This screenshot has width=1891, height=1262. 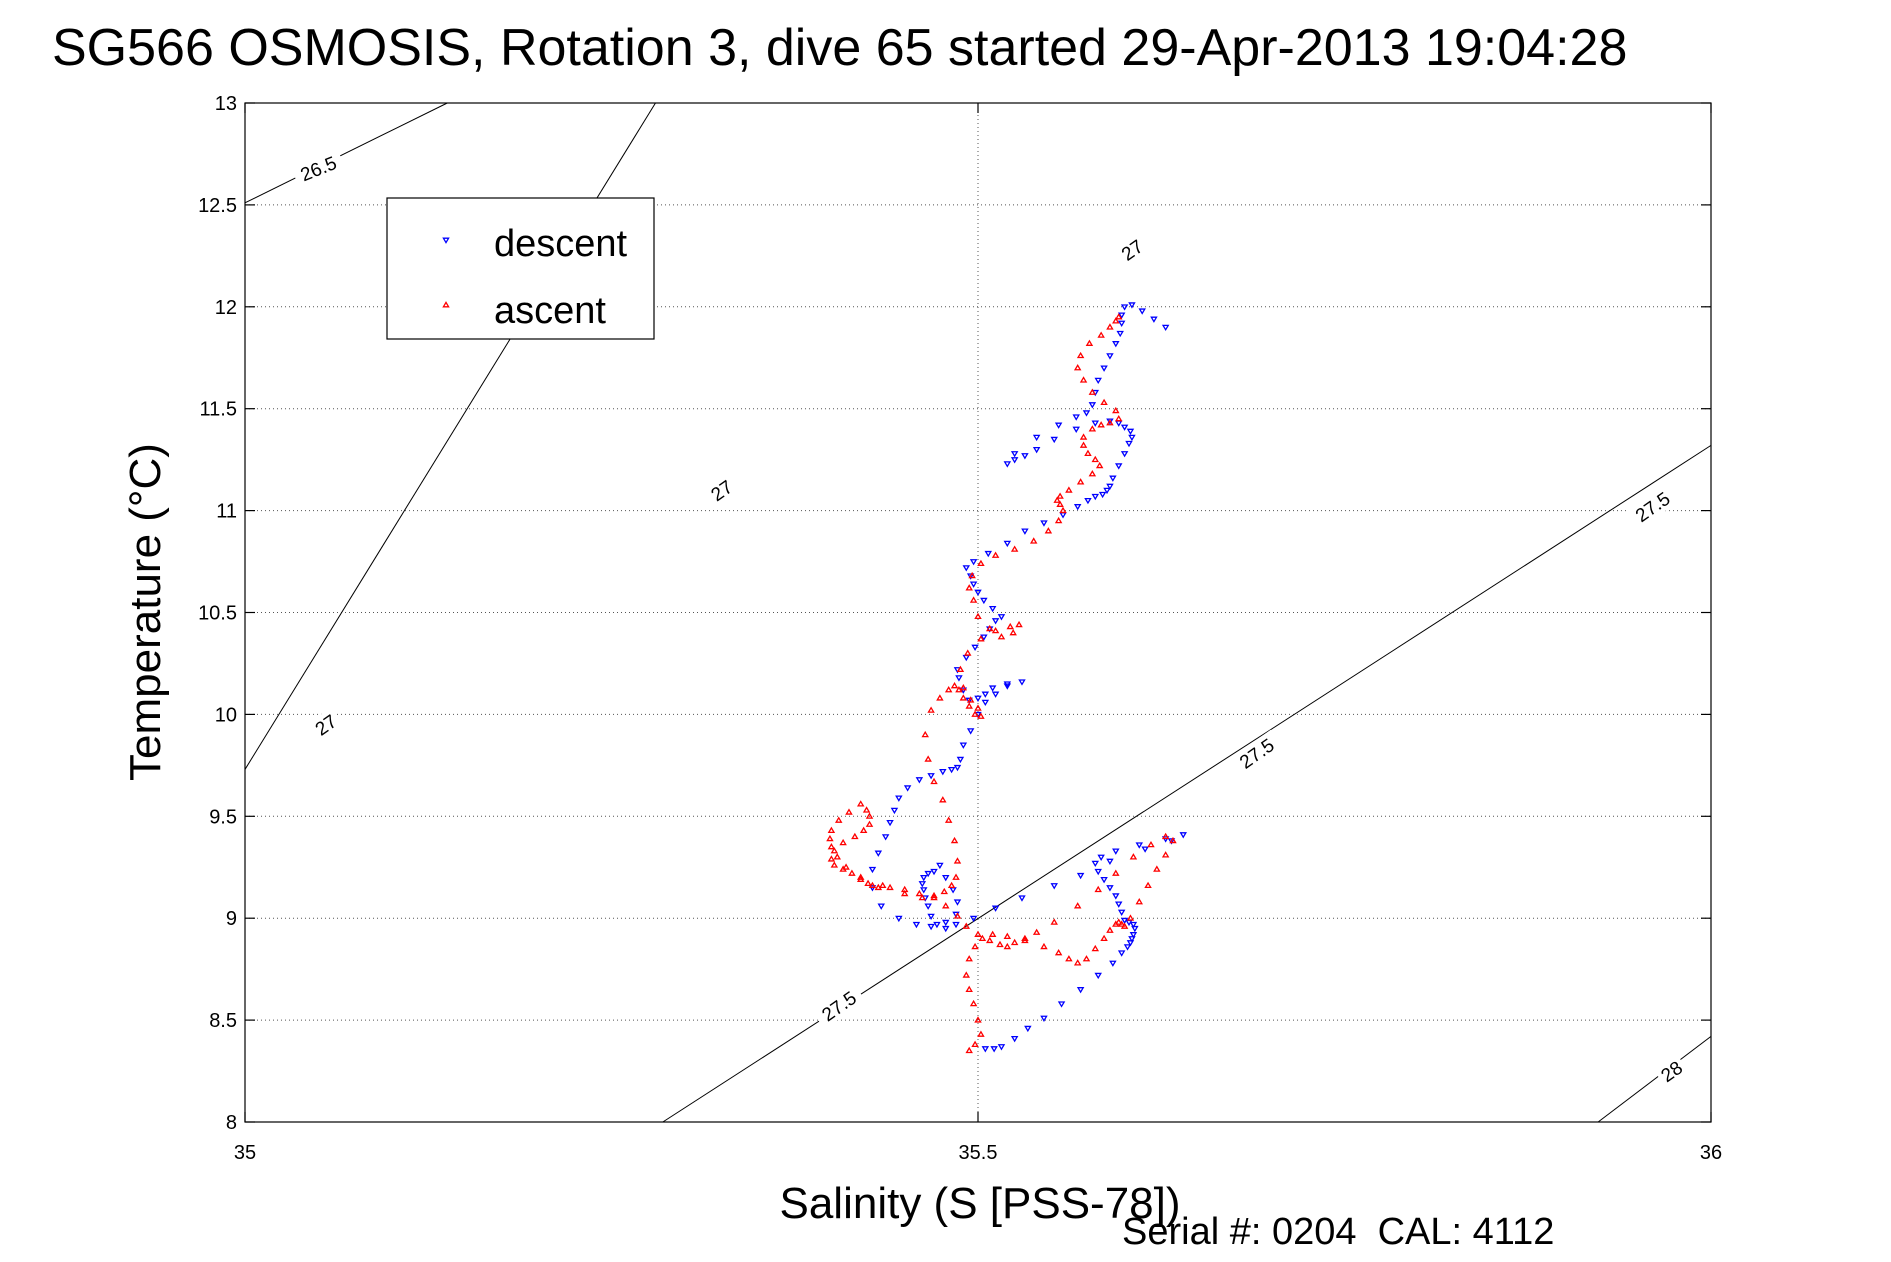 What do you see at coordinates (1711, 1153) in the screenshot?
I see `x-tick-label: 36` at bounding box center [1711, 1153].